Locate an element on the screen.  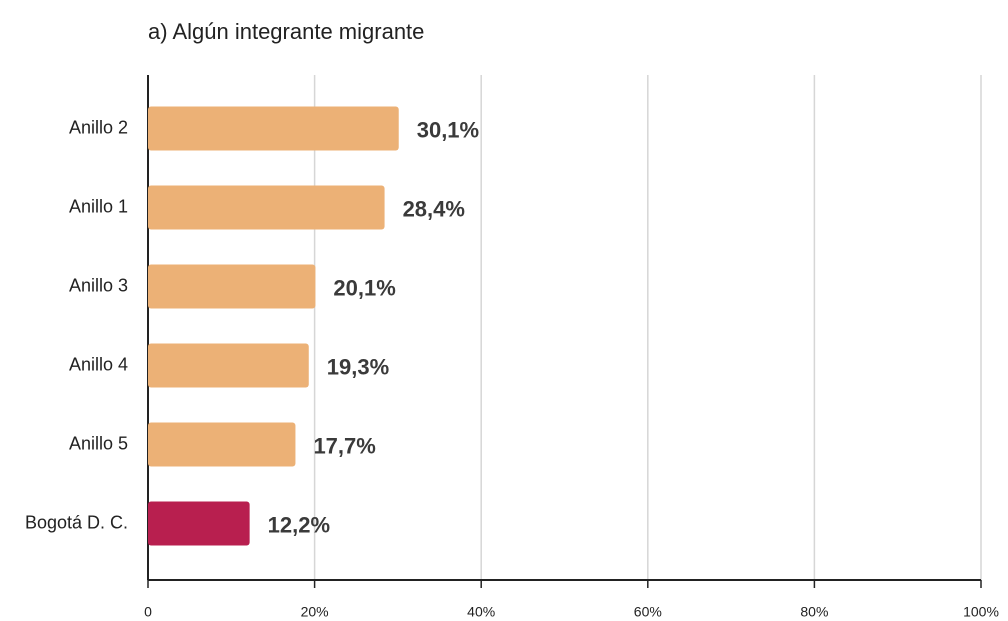
value-label: 19,3% is located at coordinates (358, 366).